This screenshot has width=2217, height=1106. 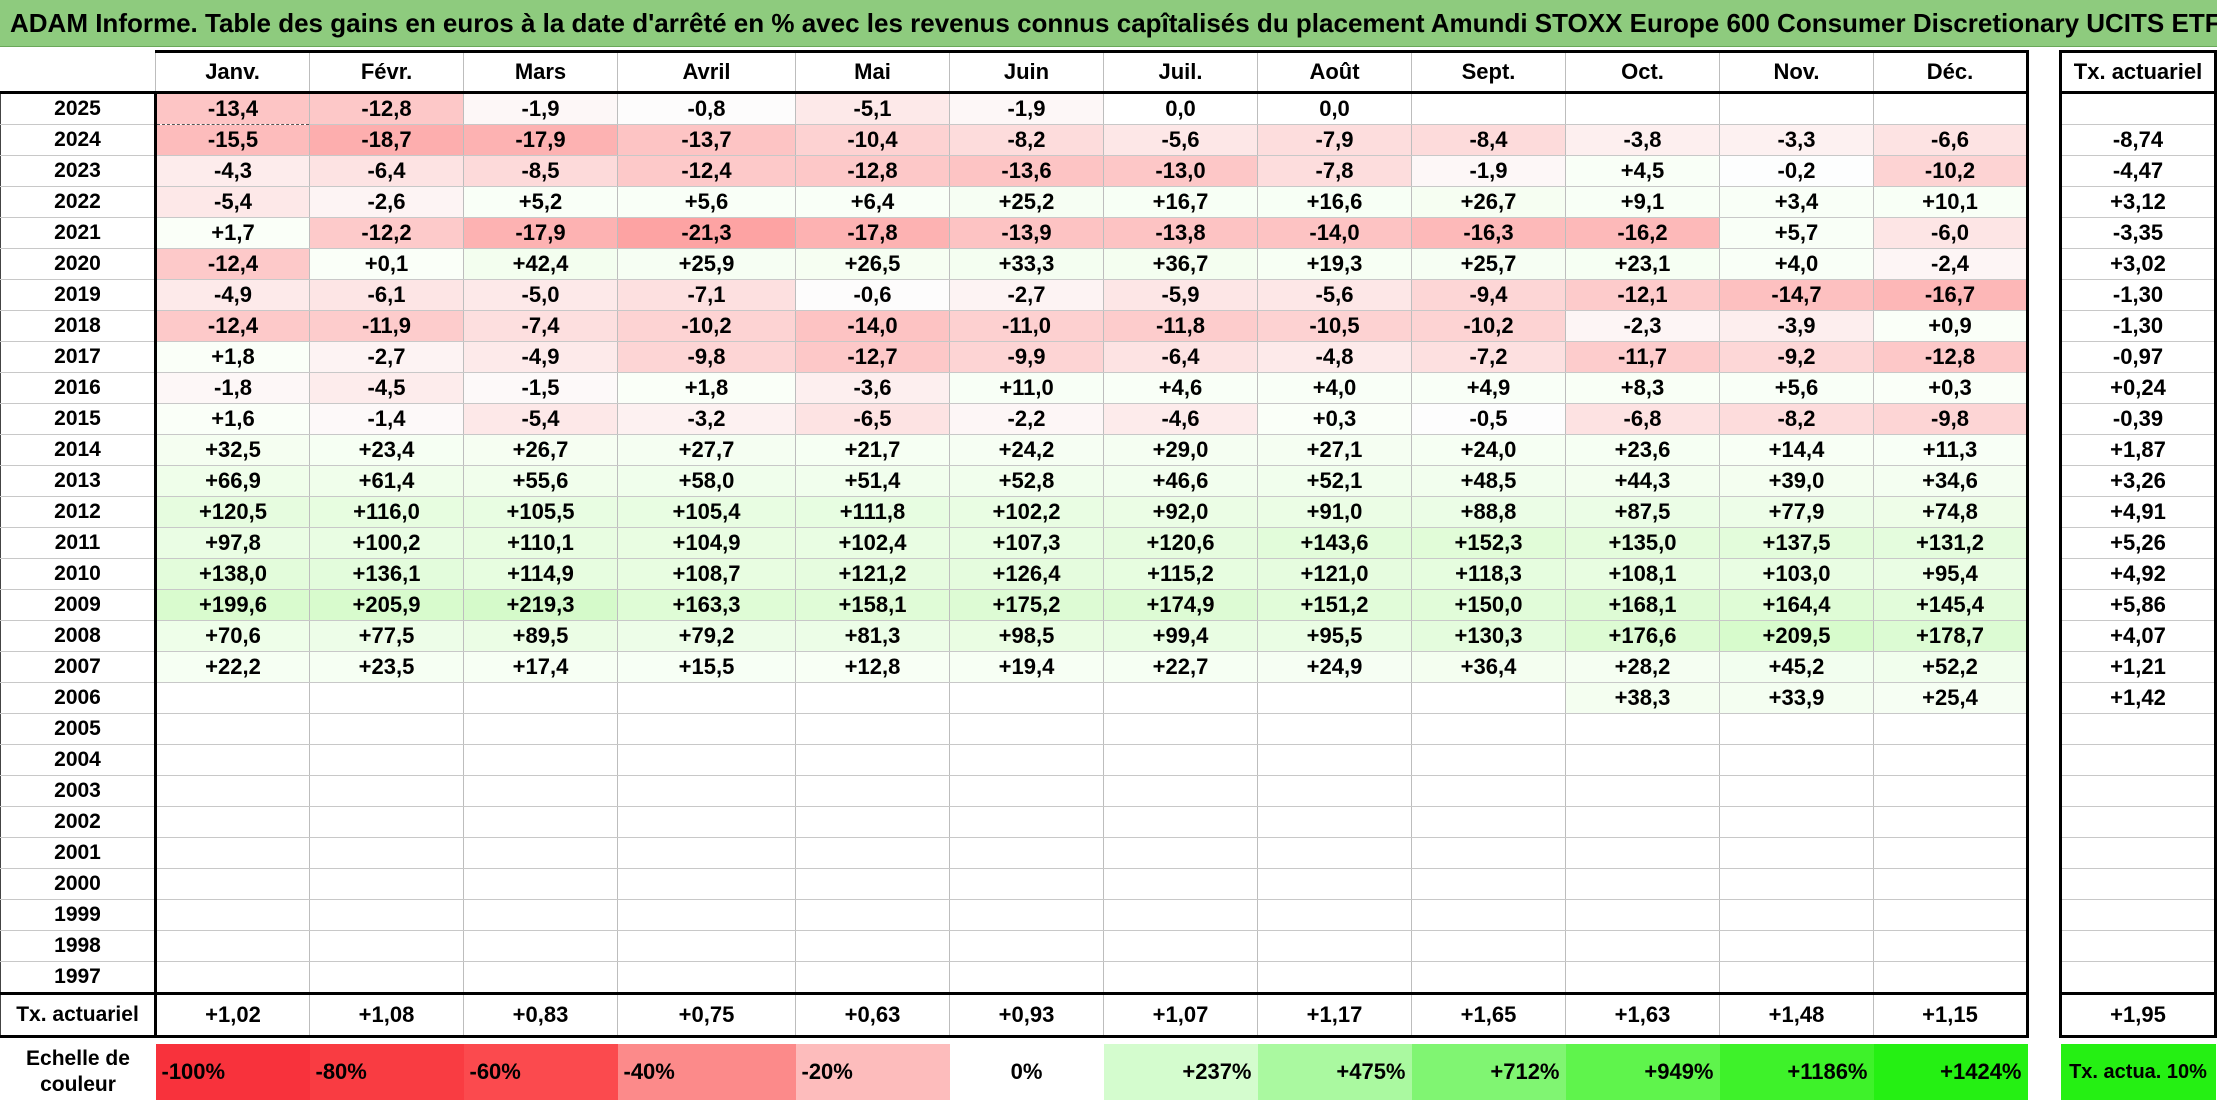 I want to click on gain-cell: -4,9, so click(x=232, y=295).